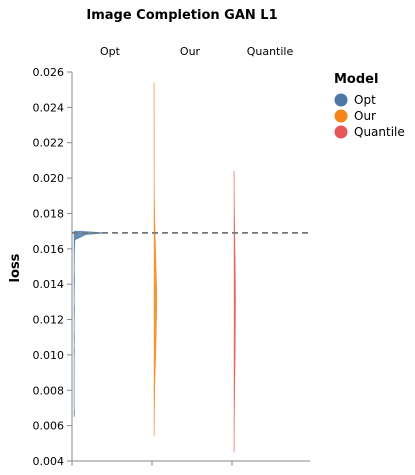  What do you see at coordinates (49, 72) in the screenshot?
I see `y-tick-label: 0.026` at bounding box center [49, 72].